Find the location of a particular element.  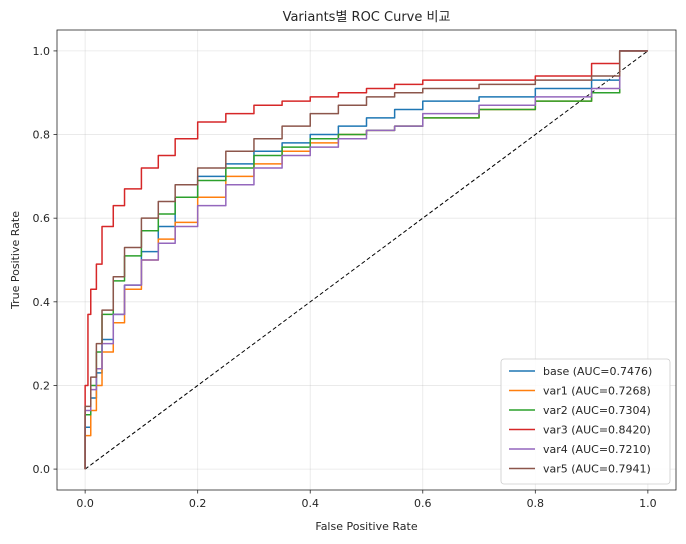

legend-label: var4 (AUC=0.7210) is located at coordinates (597, 449).